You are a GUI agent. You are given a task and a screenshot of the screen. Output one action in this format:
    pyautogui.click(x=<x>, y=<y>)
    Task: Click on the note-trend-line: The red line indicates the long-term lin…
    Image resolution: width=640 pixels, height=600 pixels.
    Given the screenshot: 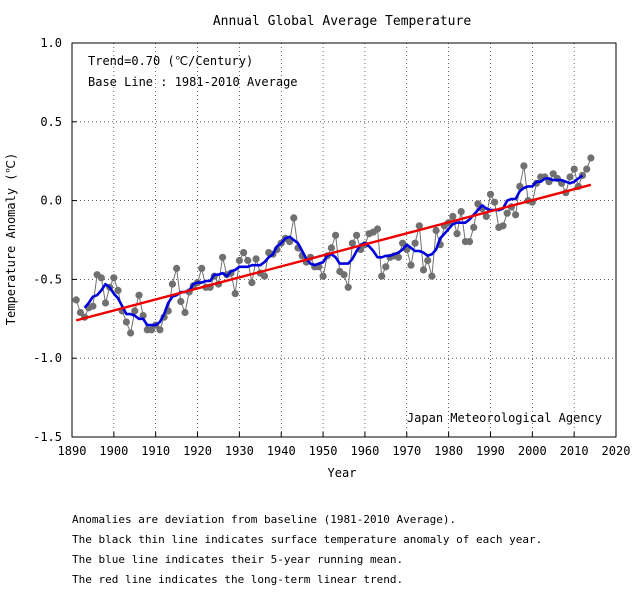 What is the action you would take?
    pyautogui.click(x=238, y=579)
    